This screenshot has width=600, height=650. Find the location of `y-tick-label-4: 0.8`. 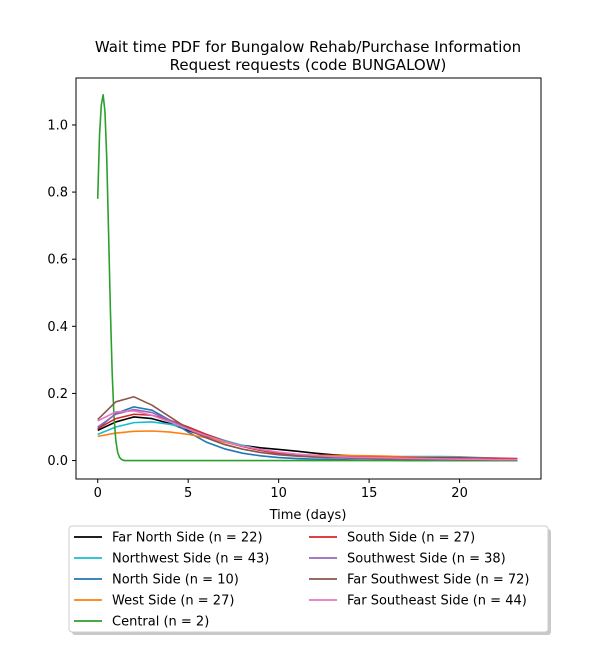

y-tick-label-4: 0.8 is located at coordinates (57, 193).